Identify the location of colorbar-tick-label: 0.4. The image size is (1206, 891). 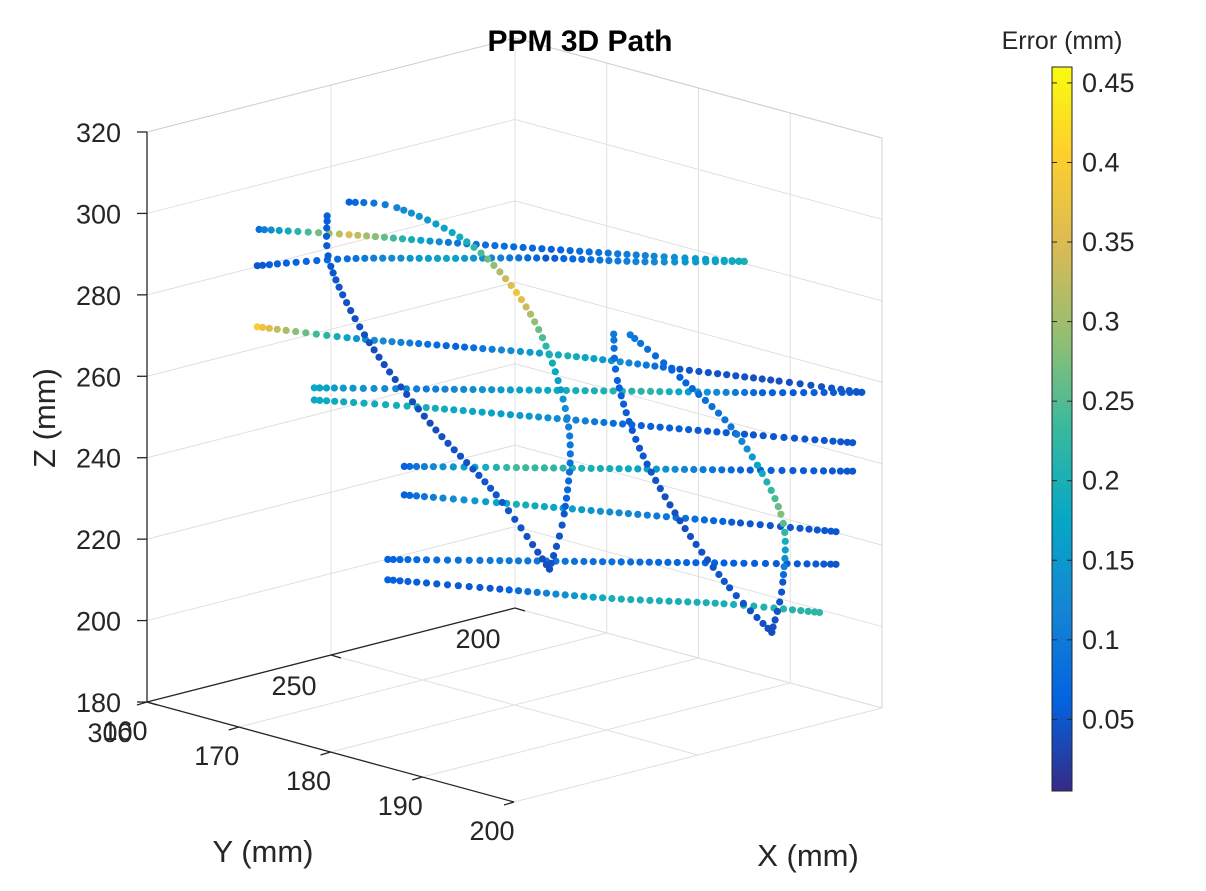
(1101, 162).